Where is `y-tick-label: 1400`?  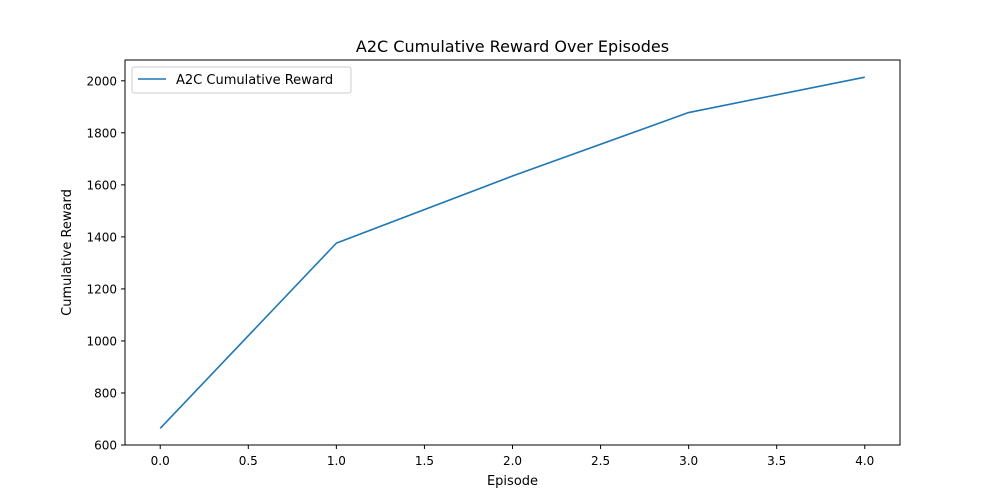 y-tick-label: 1400 is located at coordinates (101, 237).